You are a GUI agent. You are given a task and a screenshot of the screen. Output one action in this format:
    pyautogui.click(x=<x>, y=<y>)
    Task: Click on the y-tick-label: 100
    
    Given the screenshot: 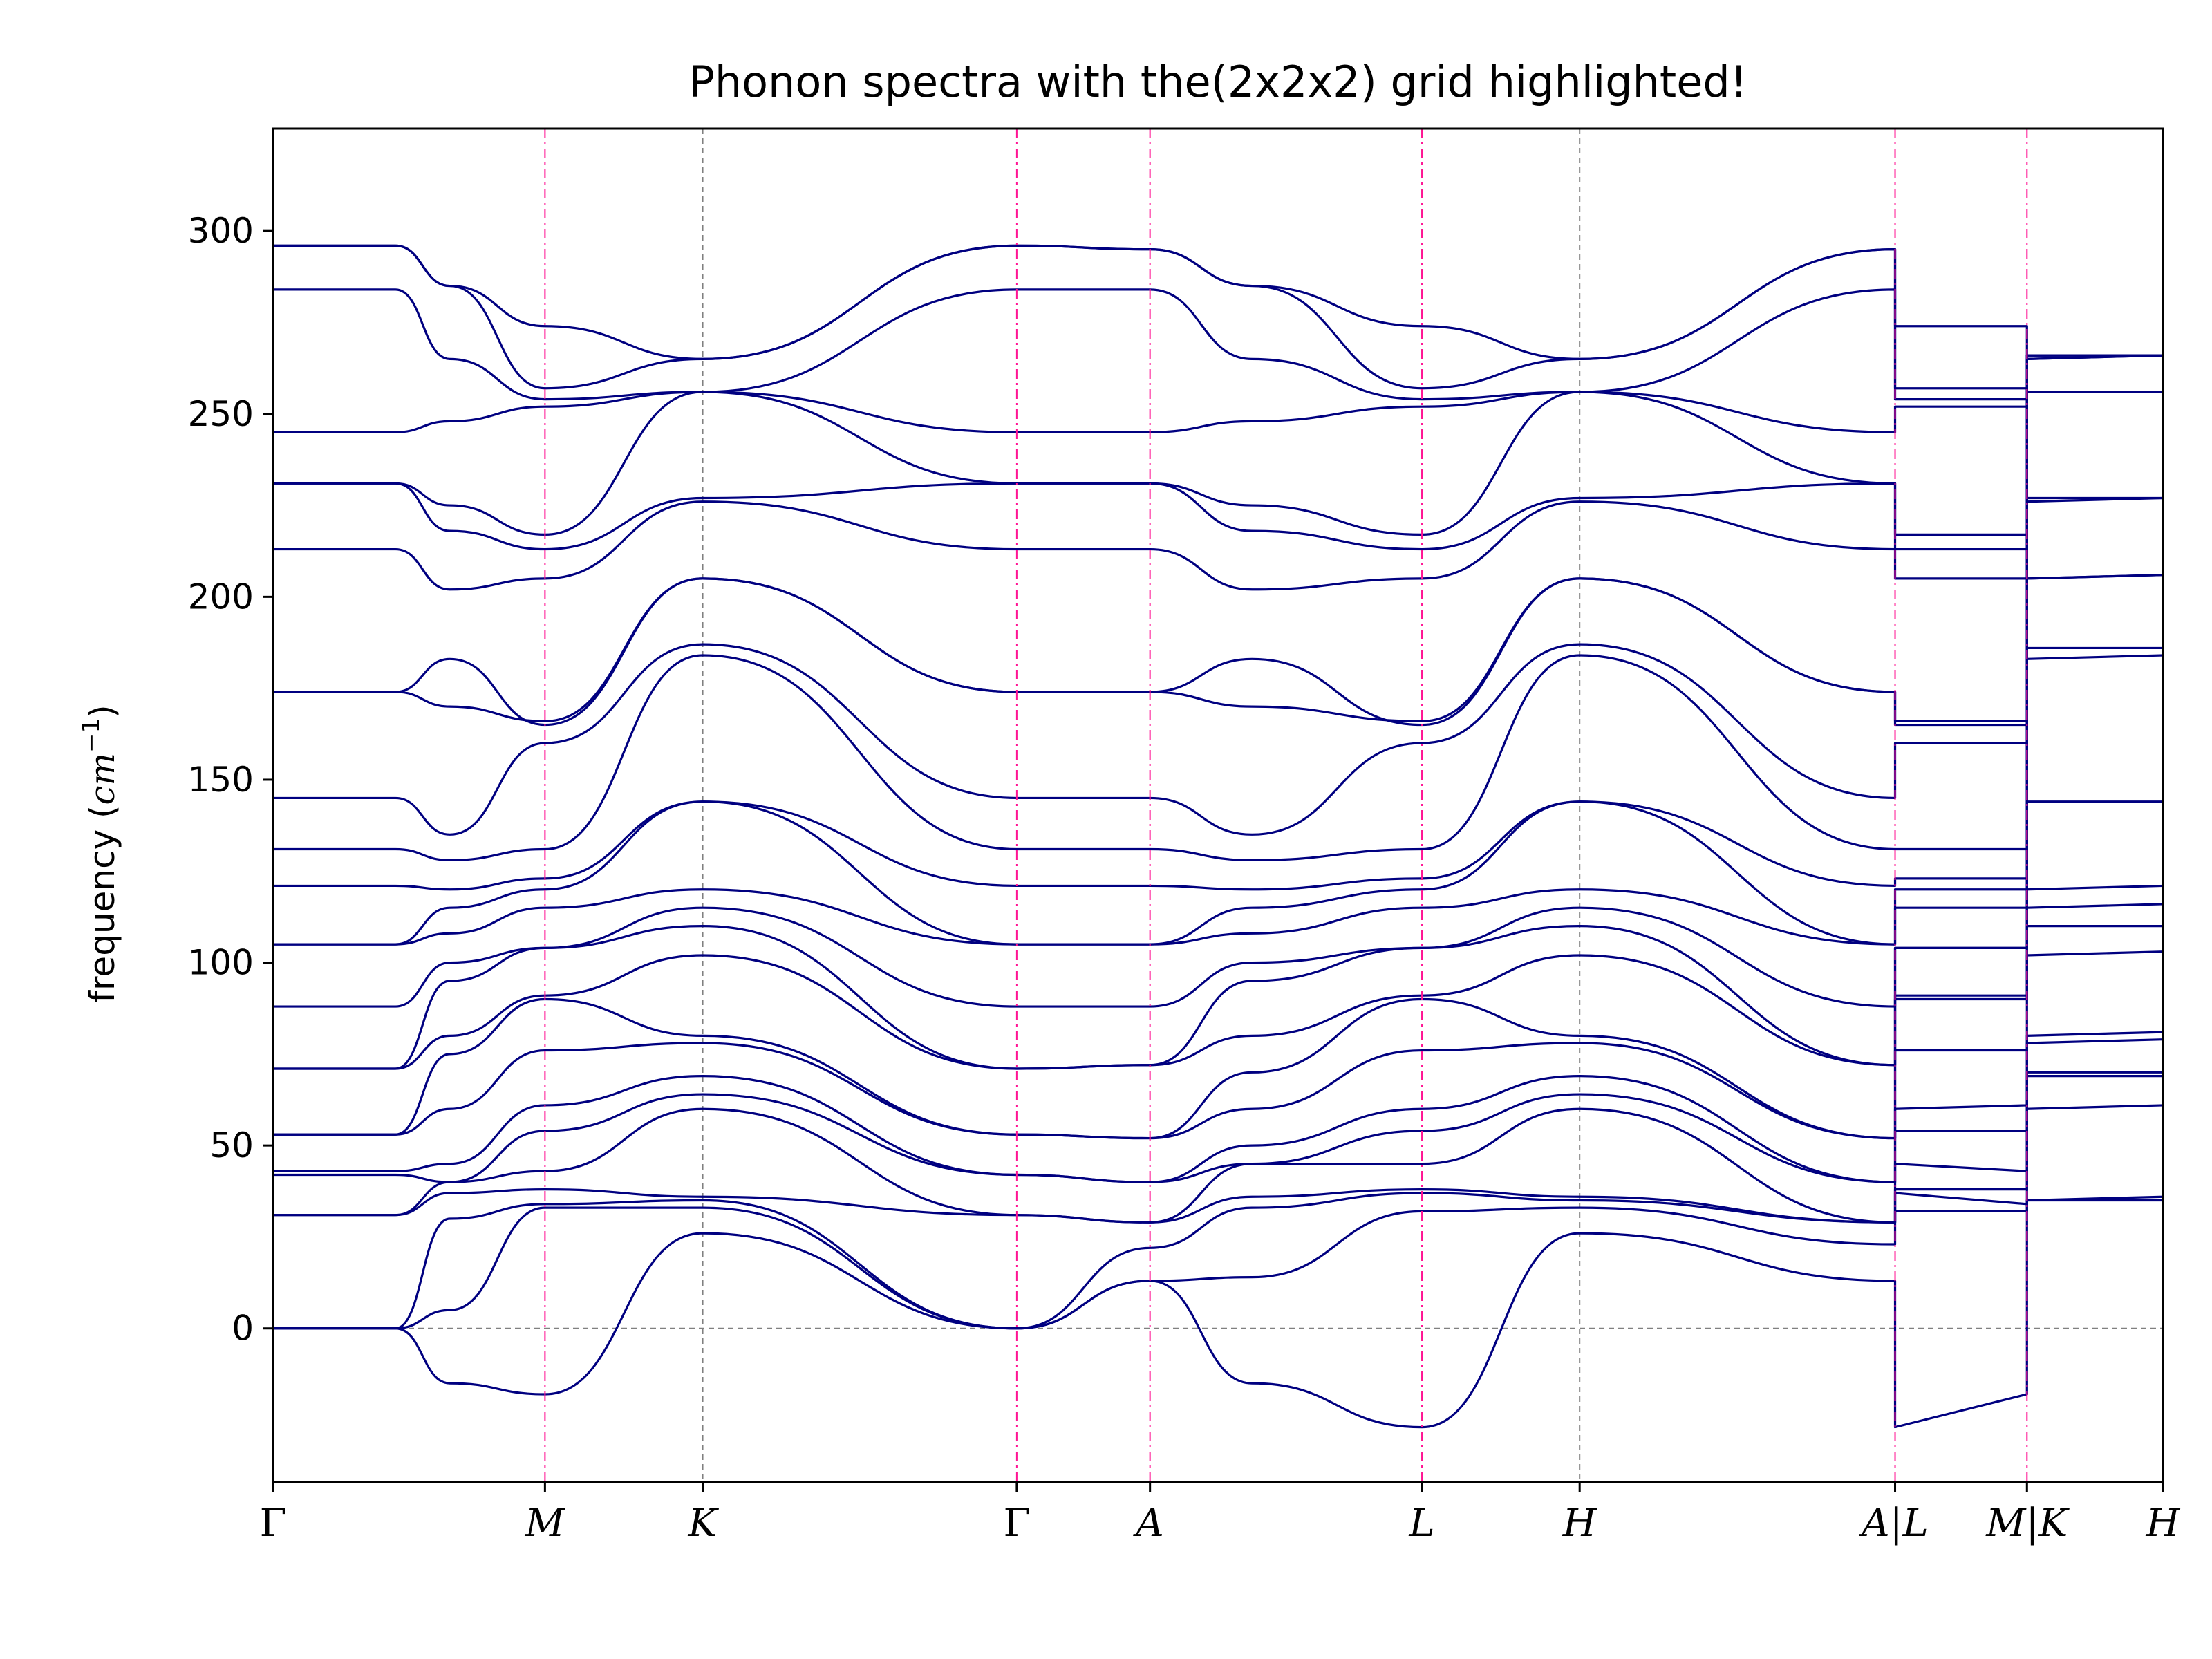 What is the action you would take?
    pyautogui.click(x=221, y=963)
    